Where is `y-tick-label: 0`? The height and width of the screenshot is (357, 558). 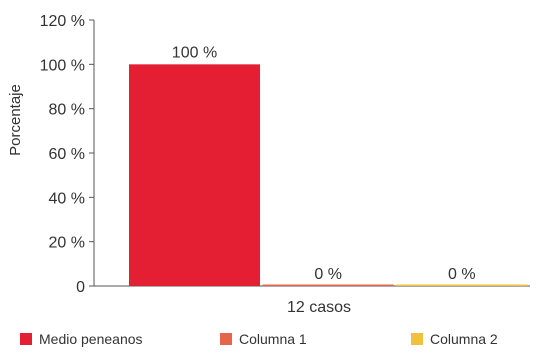 y-tick-label: 0 is located at coordinates (80, 287).